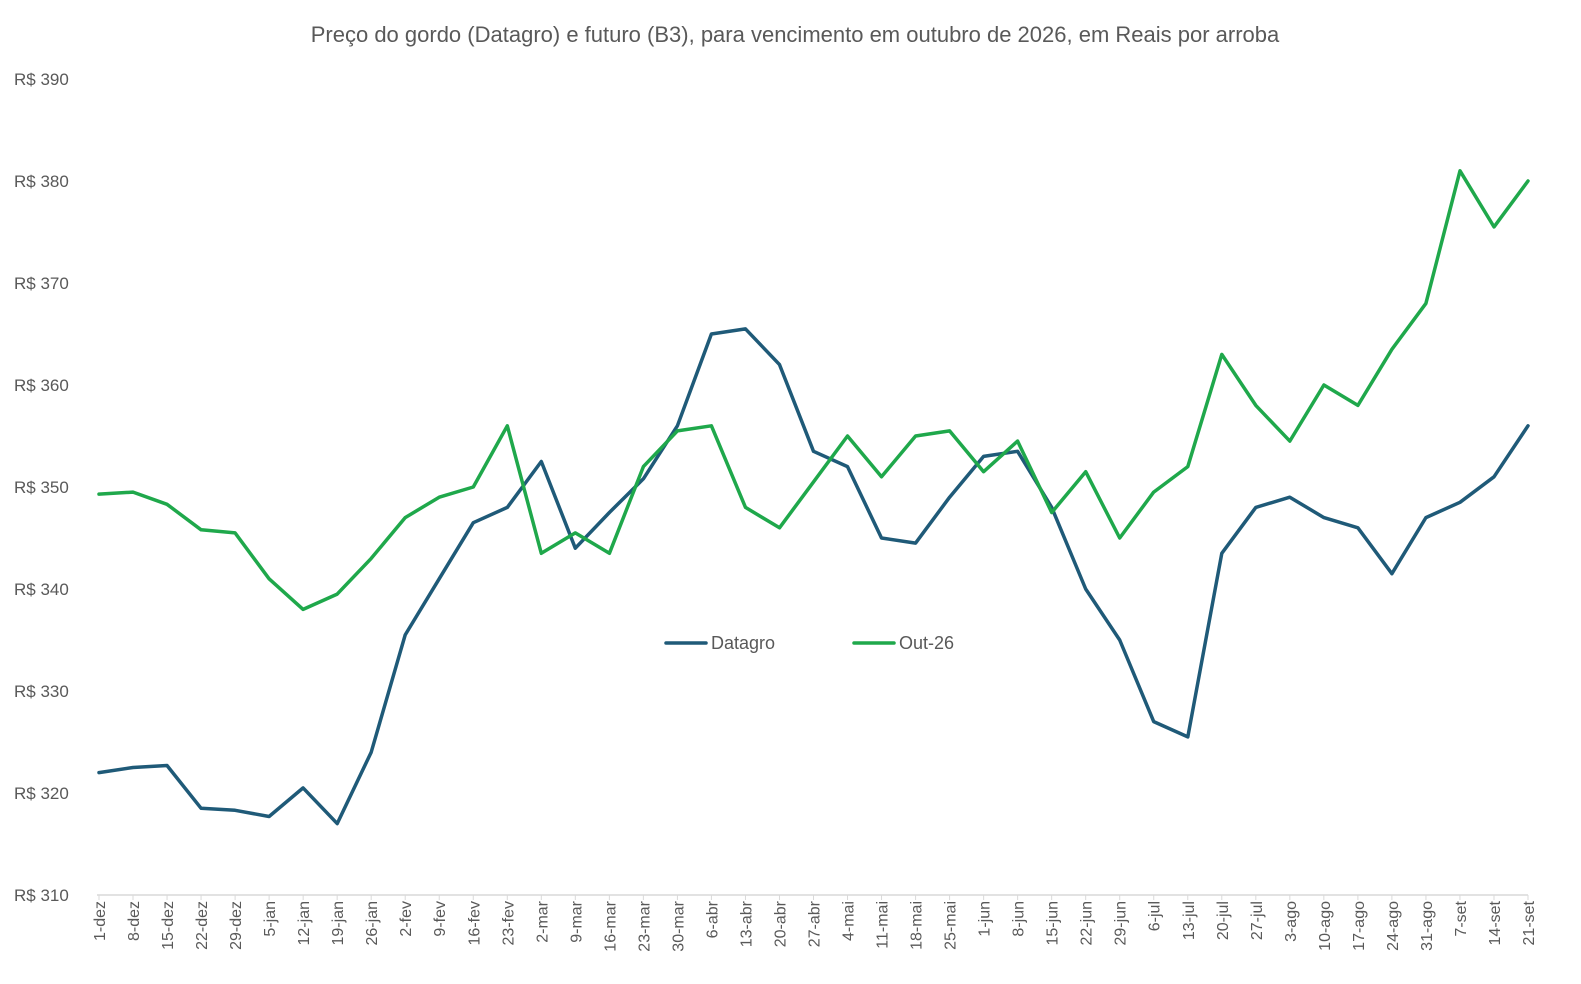 Image resolution: width=1581 pixels, height=984 pixels. Describe the element at coordinates (746, 923) in the screenshot. I see `x-tick-label: 13-abr` at that location.